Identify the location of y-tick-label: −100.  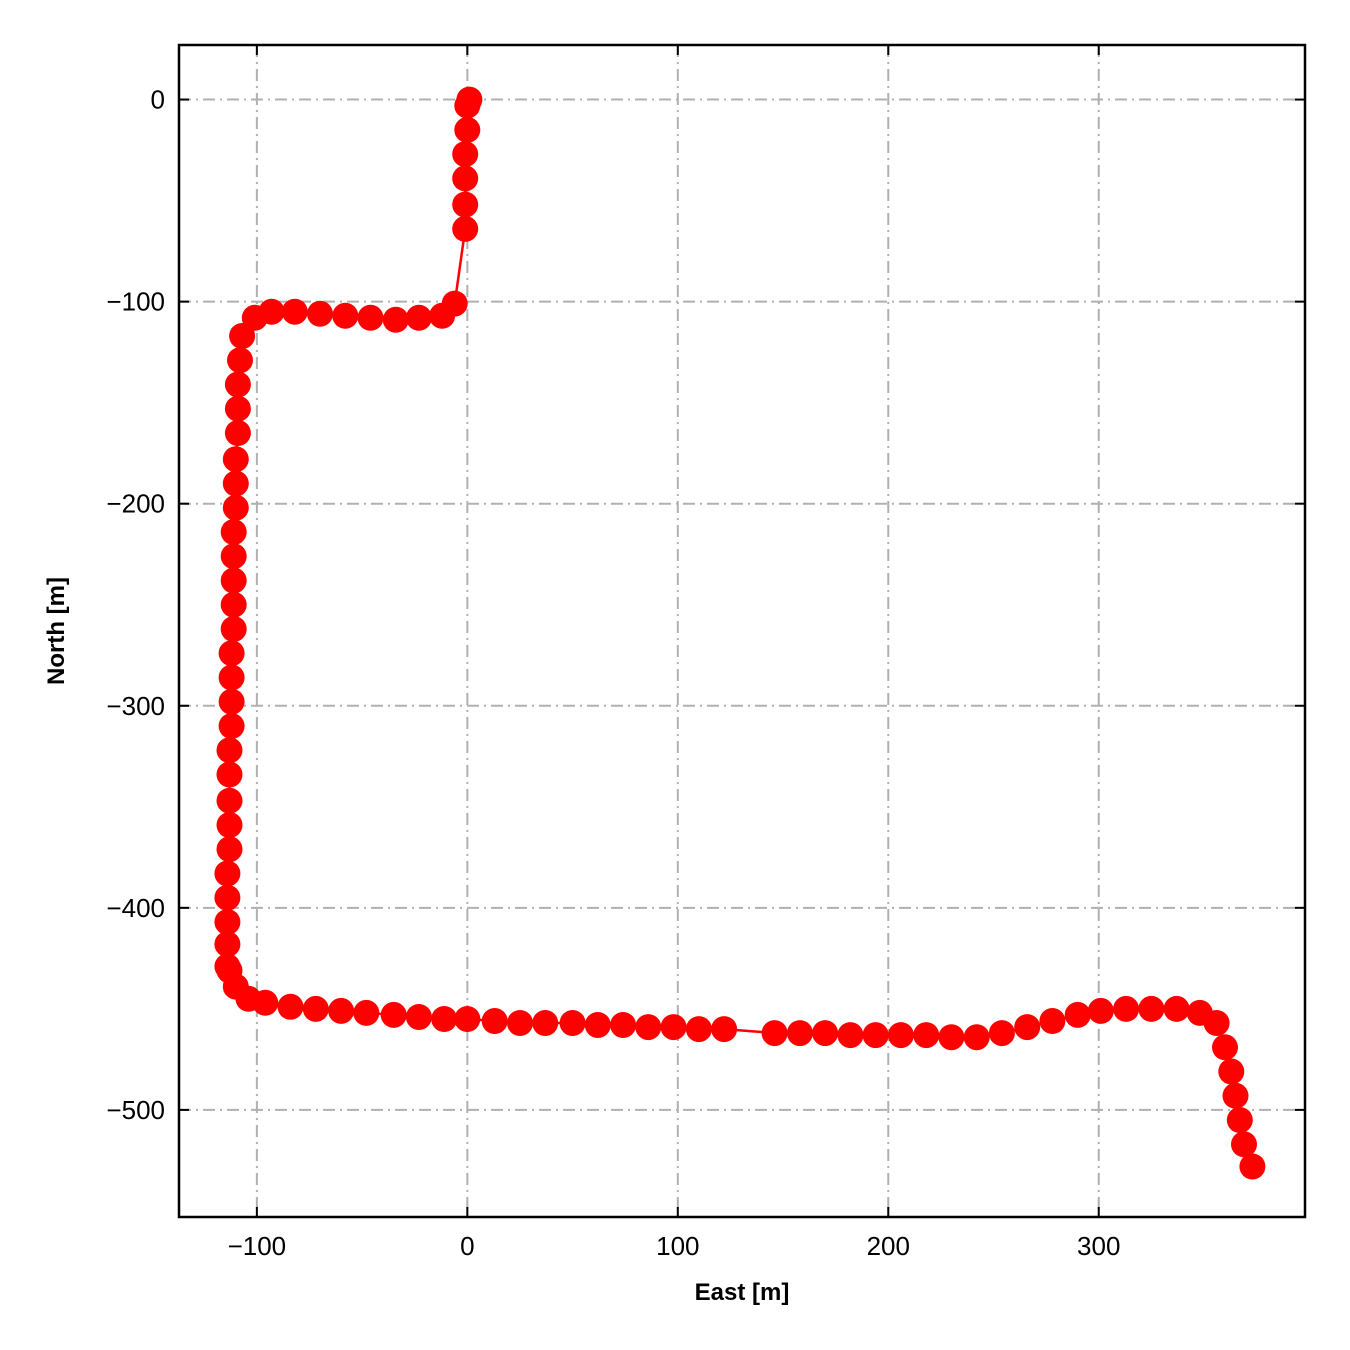
(135, 302).